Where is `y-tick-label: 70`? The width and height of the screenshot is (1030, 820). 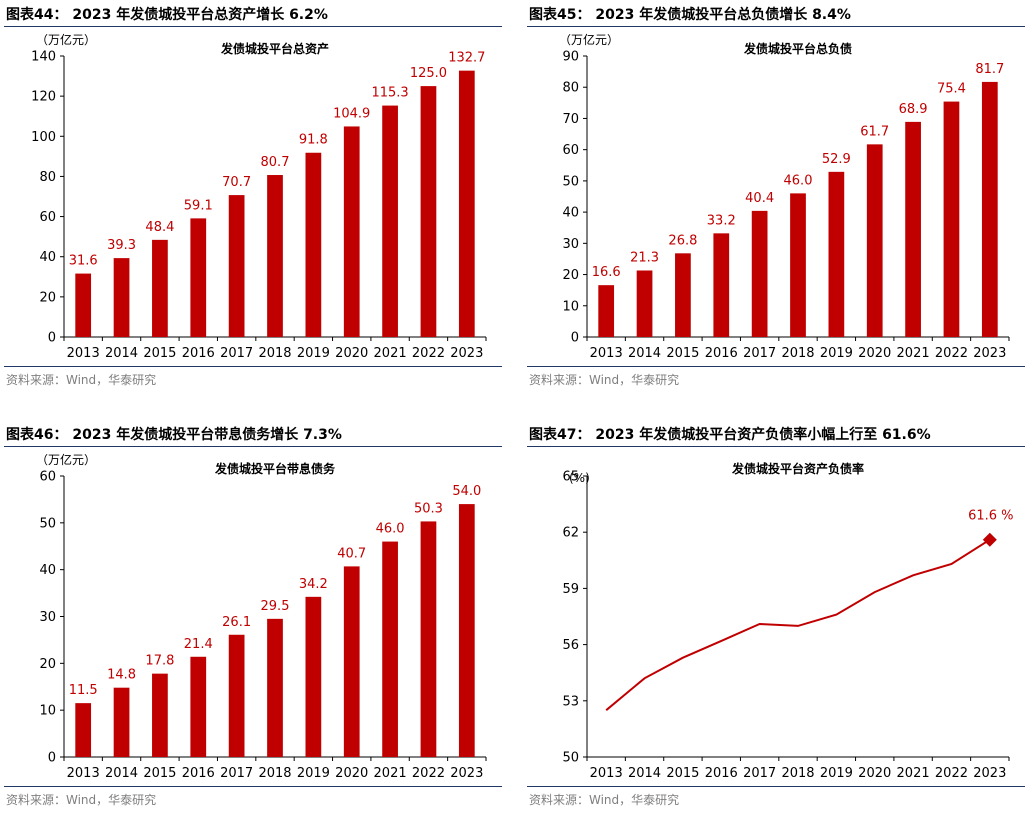
y-tick-label: 70 is located at coordinates (570, 119).